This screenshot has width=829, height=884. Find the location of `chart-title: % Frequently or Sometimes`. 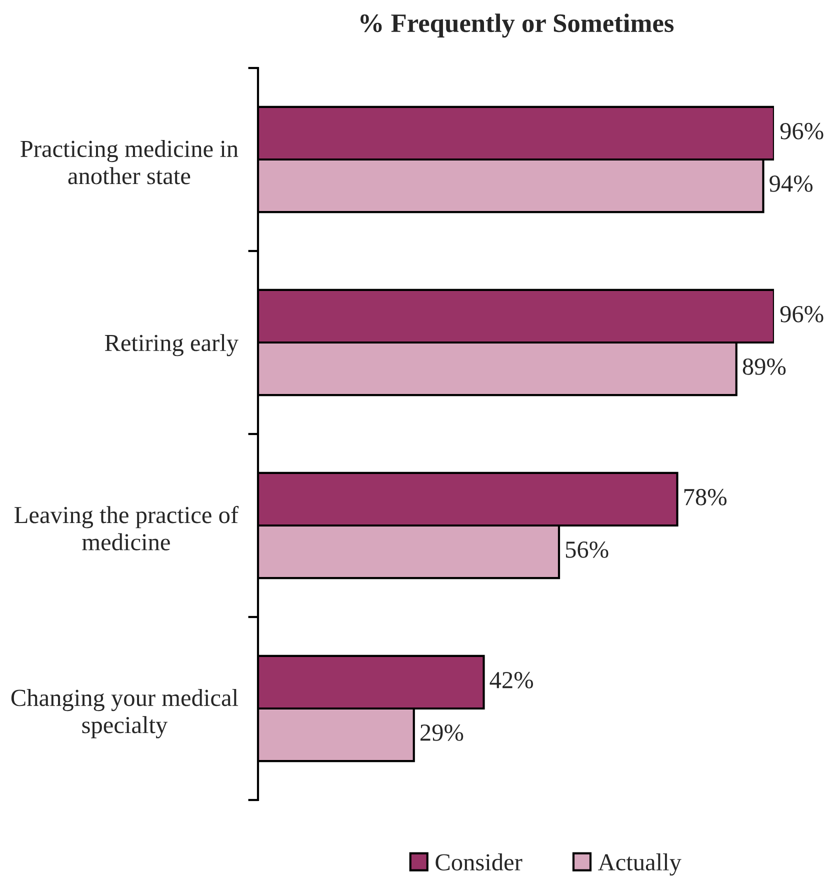

chart-title: % Frequently or Sometimes is located at coordinates (517, 26).